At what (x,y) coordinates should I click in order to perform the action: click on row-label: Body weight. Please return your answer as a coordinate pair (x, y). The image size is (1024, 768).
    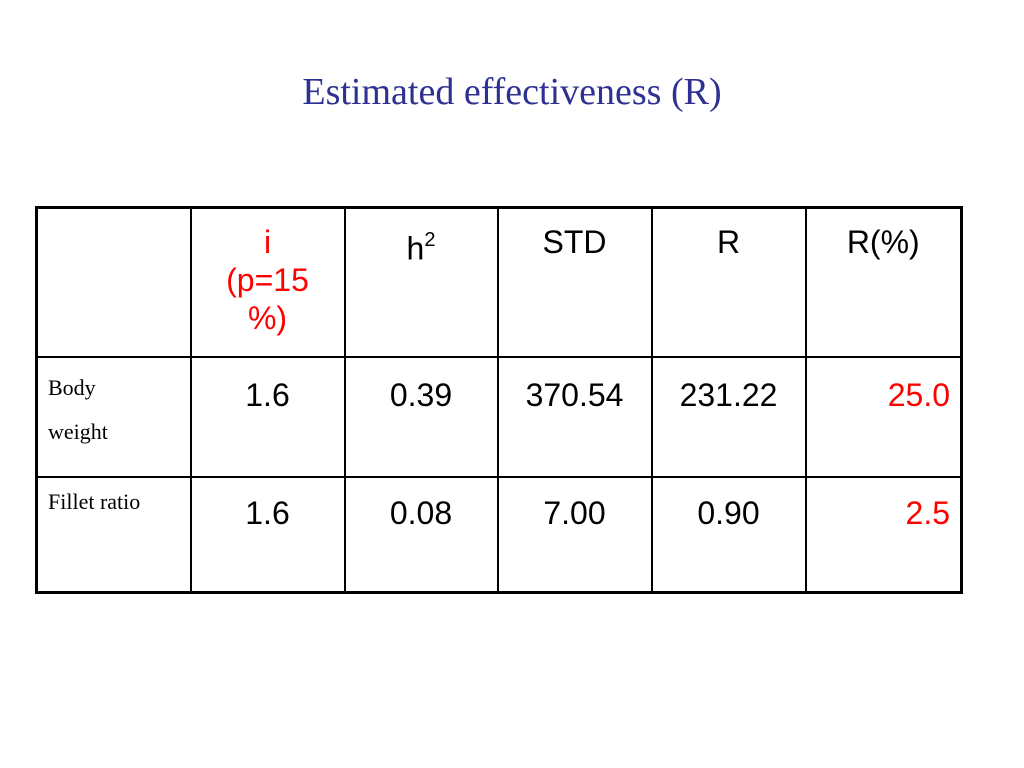
    Looking at the image, I should click on (114, 406).